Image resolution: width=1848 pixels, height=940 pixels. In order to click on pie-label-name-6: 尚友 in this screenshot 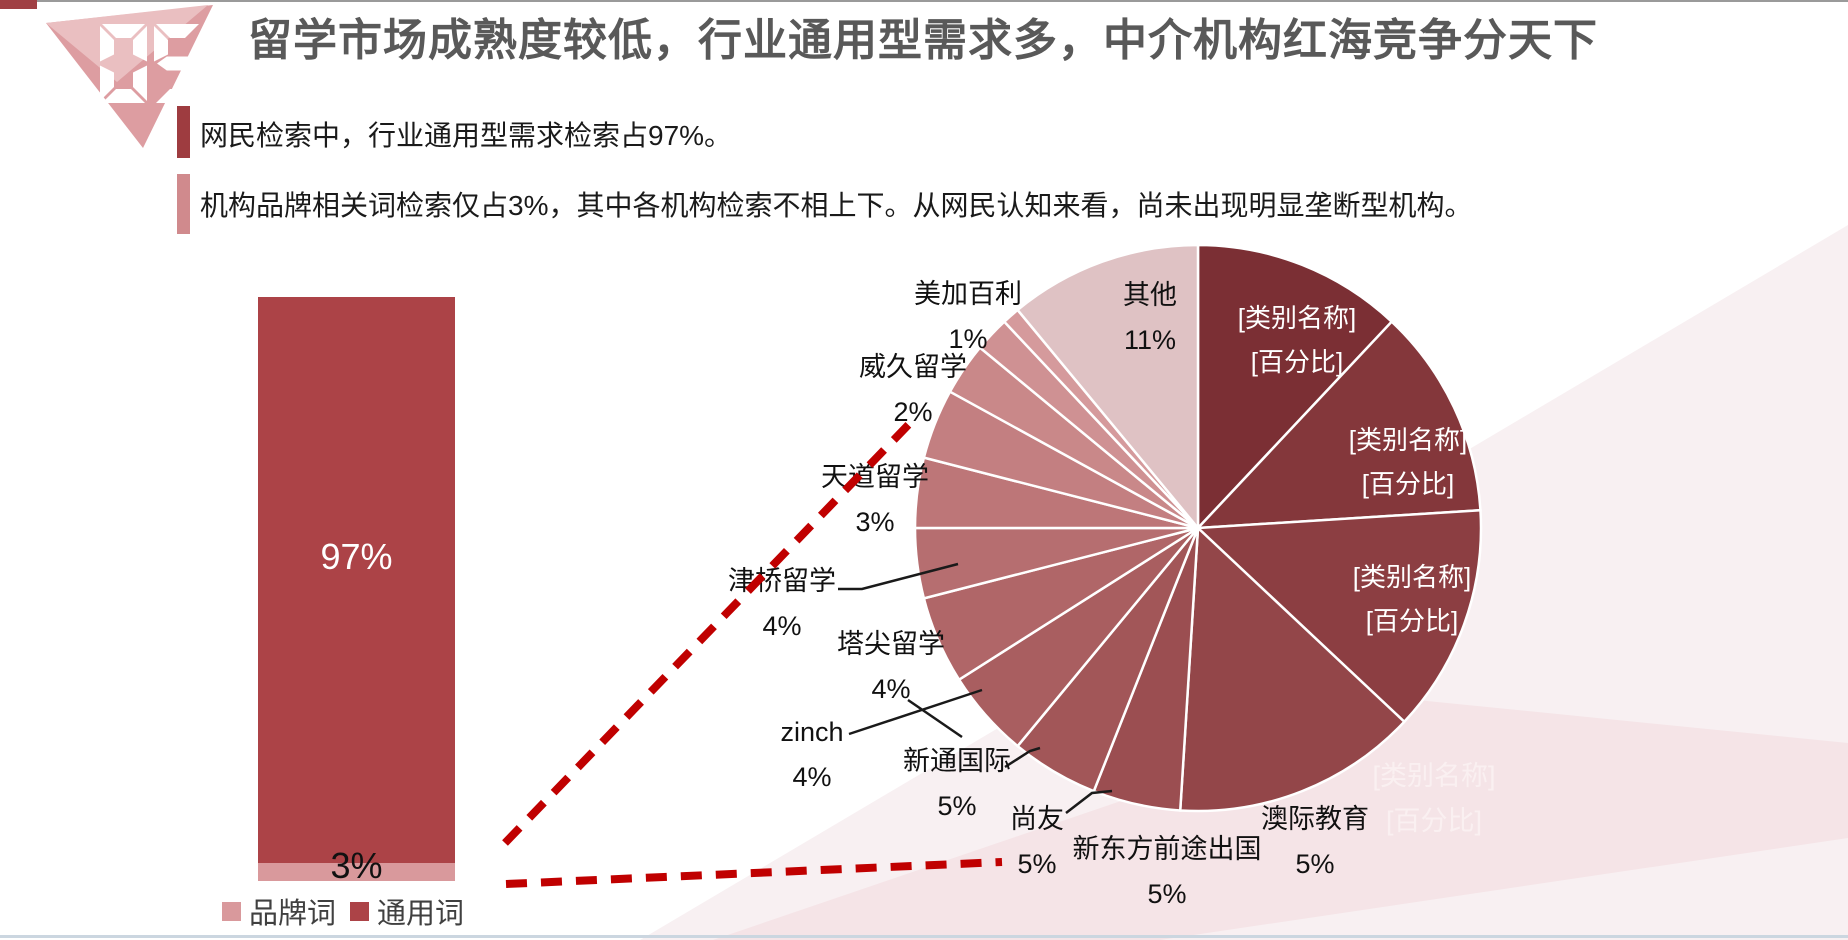, I will do `click(1037, 819)`.